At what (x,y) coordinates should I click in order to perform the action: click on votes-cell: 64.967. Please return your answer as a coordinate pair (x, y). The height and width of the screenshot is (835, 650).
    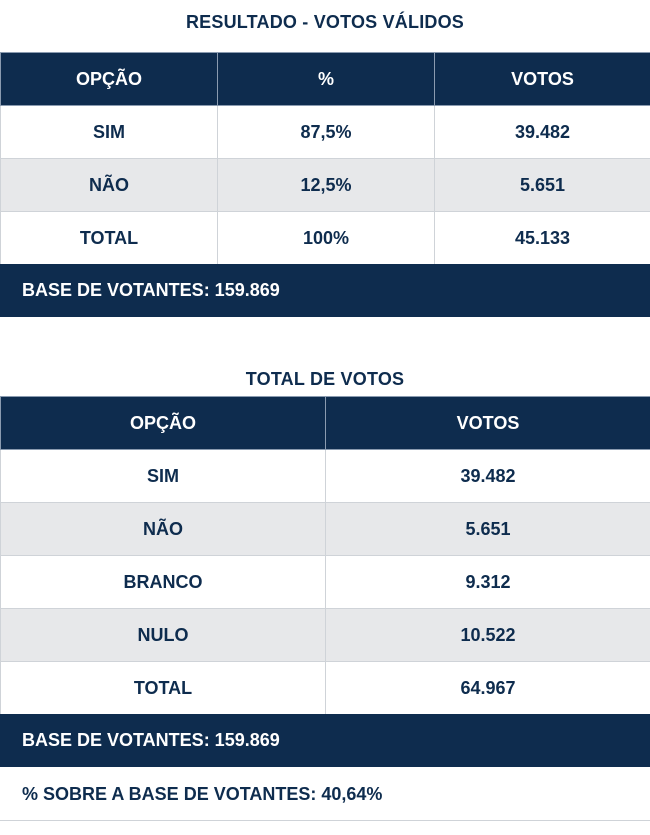
    Looking at the image, I should click on (487, 688).